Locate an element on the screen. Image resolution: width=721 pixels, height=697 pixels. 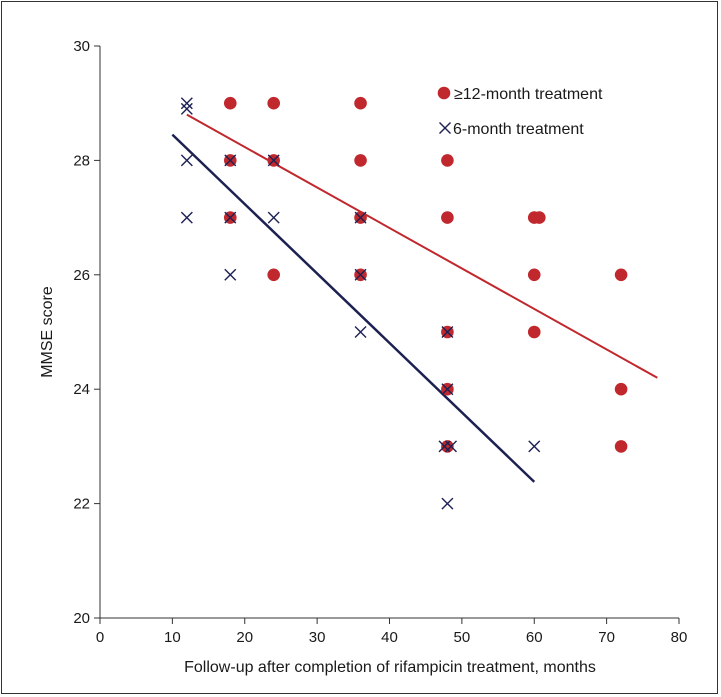
x-tick-label: 20 is located at coordinates (244, 637).